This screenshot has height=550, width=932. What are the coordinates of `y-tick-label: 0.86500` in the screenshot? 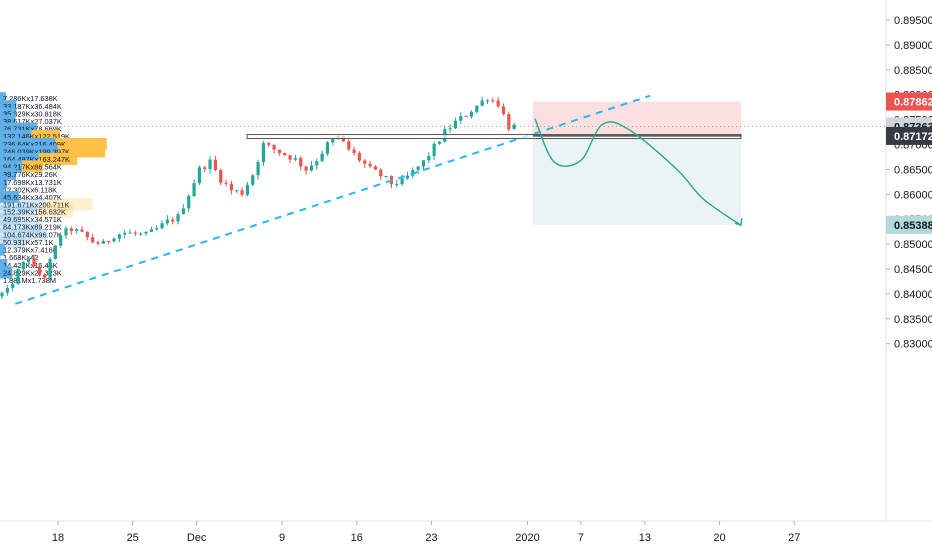 It's located at (913, 170).